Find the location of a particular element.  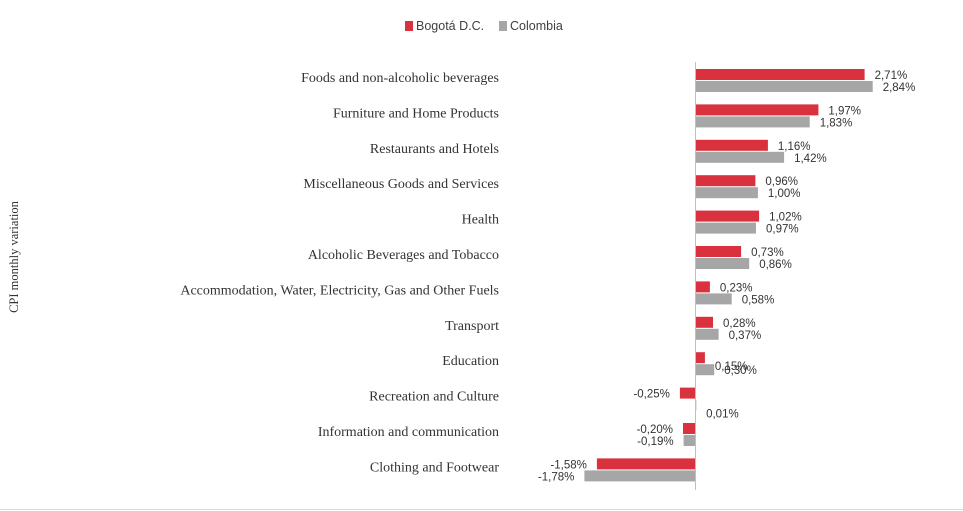

data-label-colombia-restaurants-and-hotels: 1,42% is located at coordinates (810, 159).